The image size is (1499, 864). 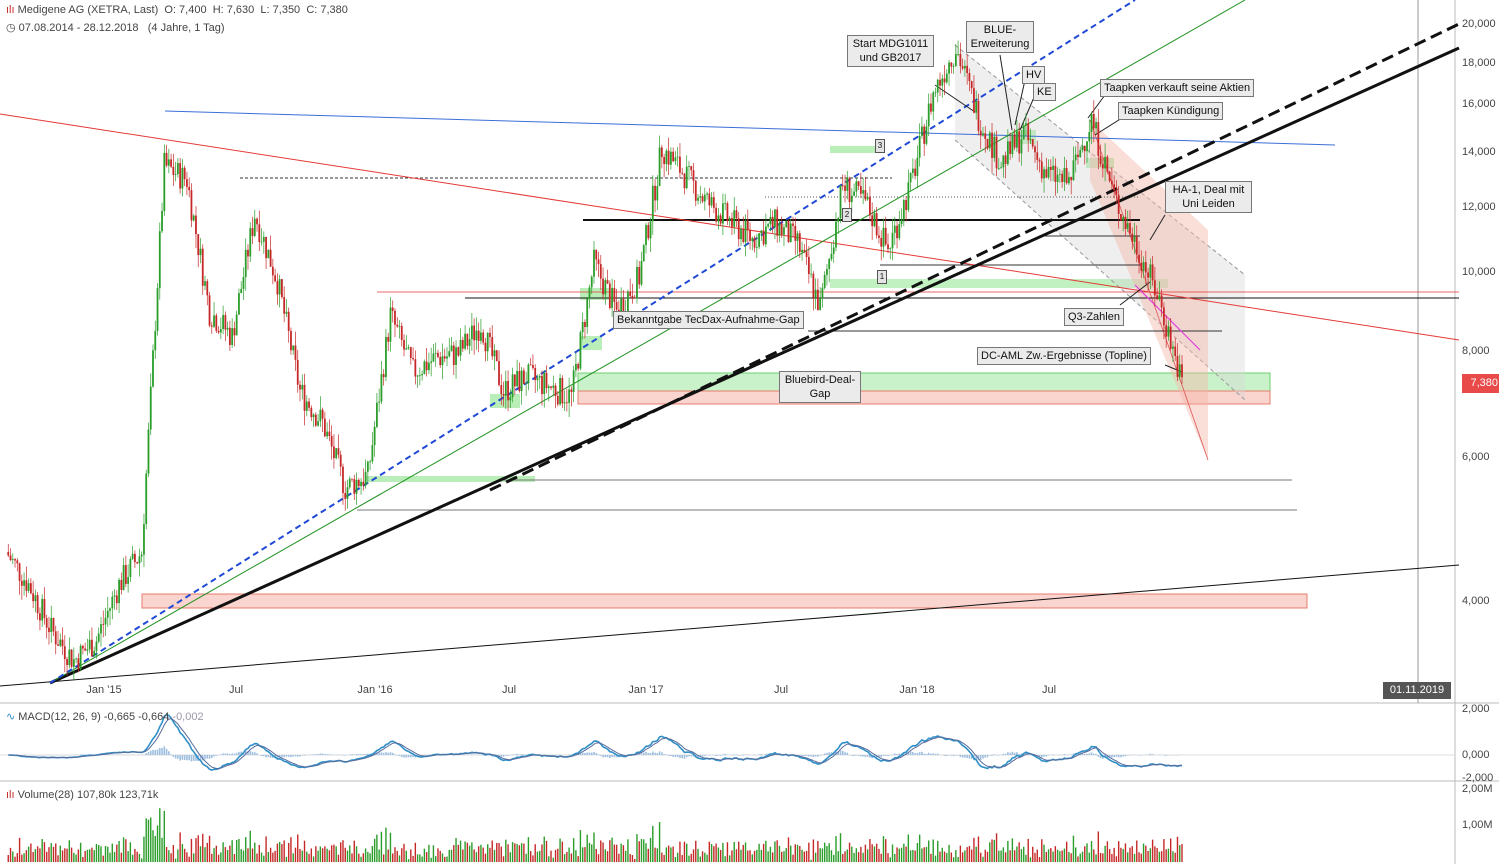 What do you see at coordinates (1034, 75) in the screenshot?
I see `annotation-hv: HV` at bounding box center [1034, 75].